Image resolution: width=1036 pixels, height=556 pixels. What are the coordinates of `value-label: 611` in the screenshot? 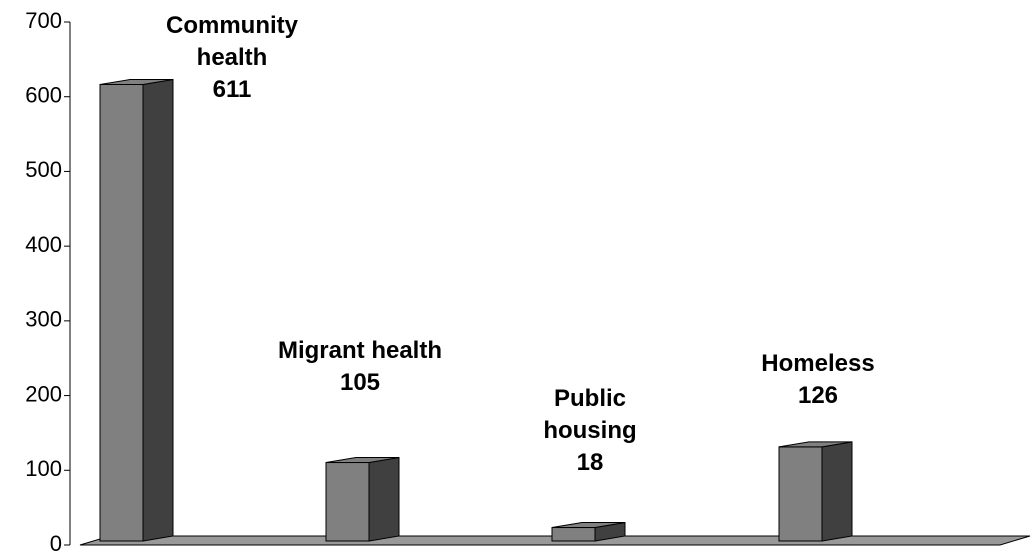 It's located at (232, 89).